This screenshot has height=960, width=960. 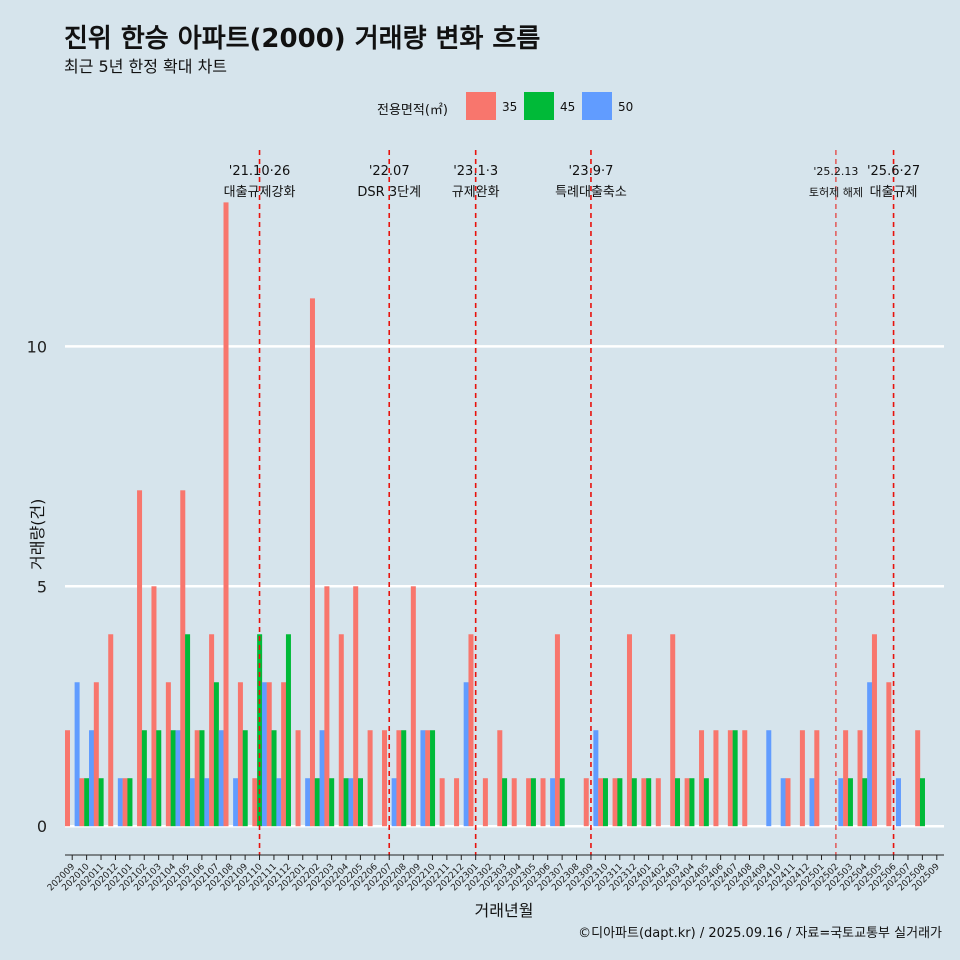 I want to click on x-axis-label: 거래년월, so click(x=504, y=910).